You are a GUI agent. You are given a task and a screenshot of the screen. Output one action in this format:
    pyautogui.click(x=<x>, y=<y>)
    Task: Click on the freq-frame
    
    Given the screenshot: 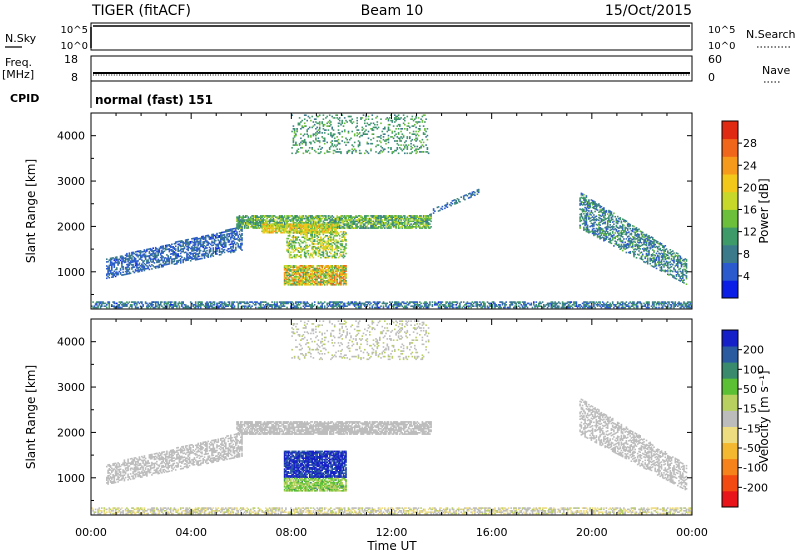 What is the action you would take?
    pyautogui.click(x=391, y=68)
    